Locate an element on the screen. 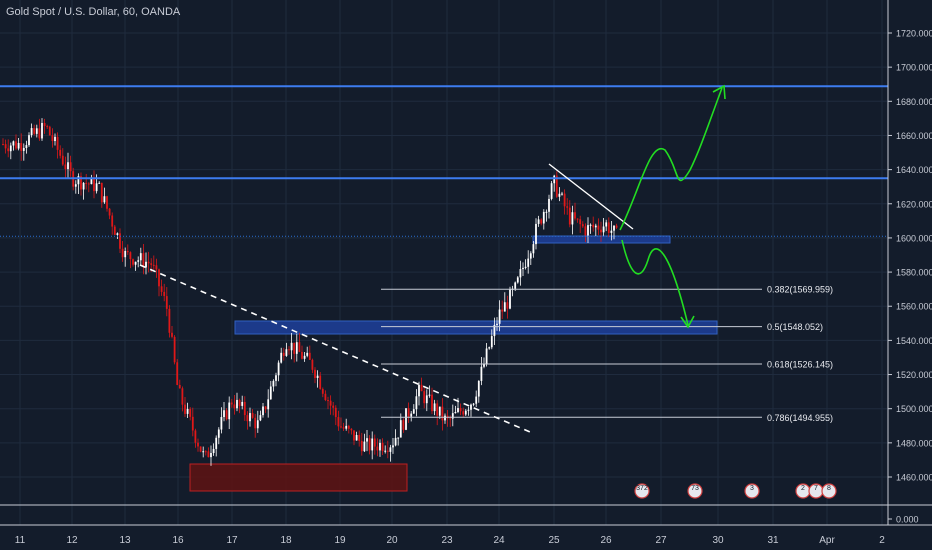 This screenshot has height=550, width=932. price-axis-bg is located at coordinates (910, 275).